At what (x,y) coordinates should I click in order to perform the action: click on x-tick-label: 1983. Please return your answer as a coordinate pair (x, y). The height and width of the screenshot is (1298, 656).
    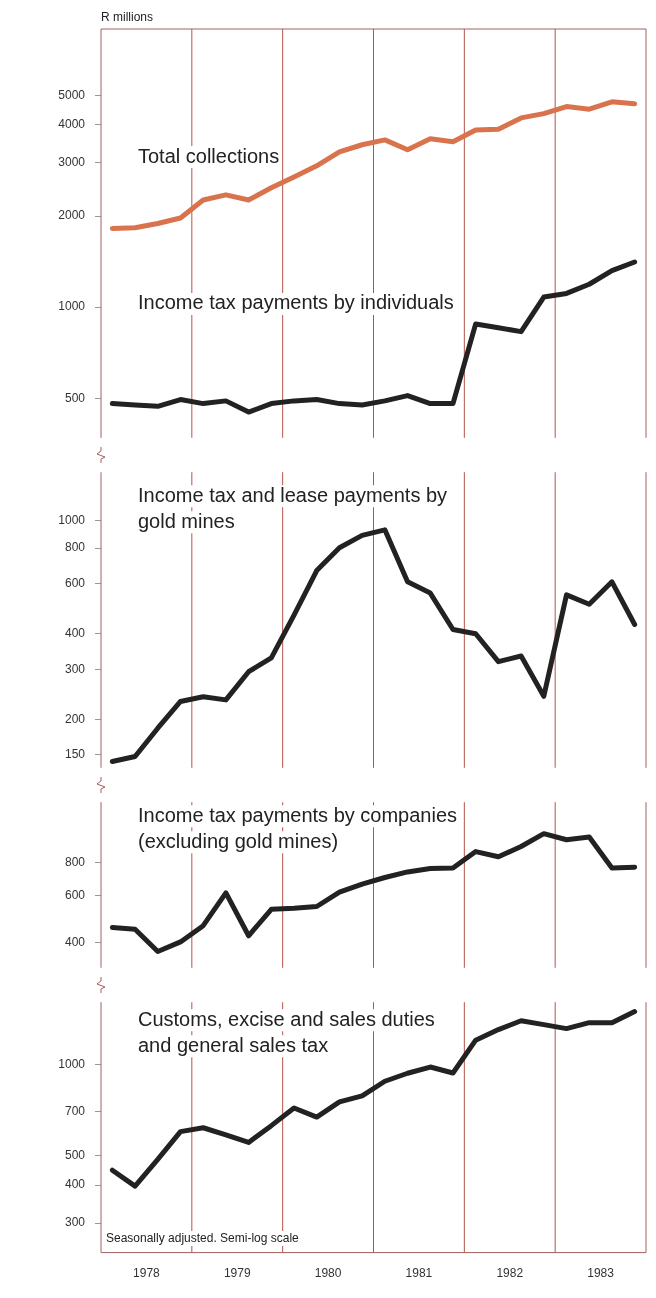
    Looking at the image, I should click on (601, 1273).